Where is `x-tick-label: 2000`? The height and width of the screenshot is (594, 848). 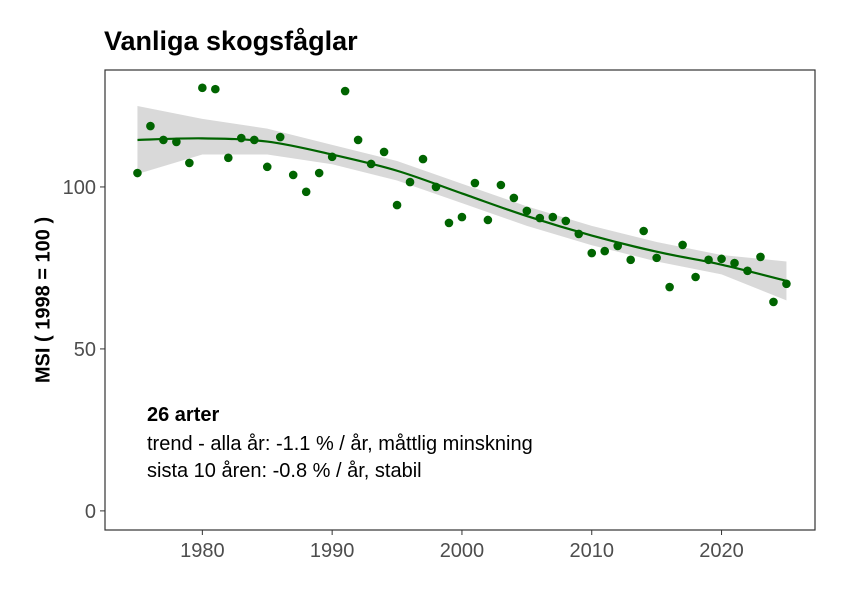
x-tick-label: 2000 is located at coordinates (462, 551).